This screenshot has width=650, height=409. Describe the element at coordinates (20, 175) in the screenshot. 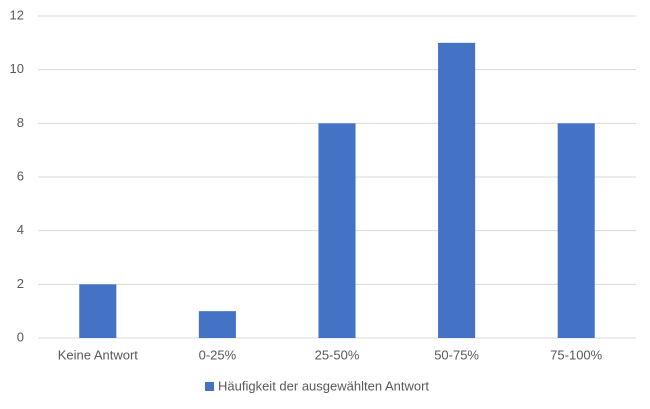

I see `y-tick-label: 6` at that location.